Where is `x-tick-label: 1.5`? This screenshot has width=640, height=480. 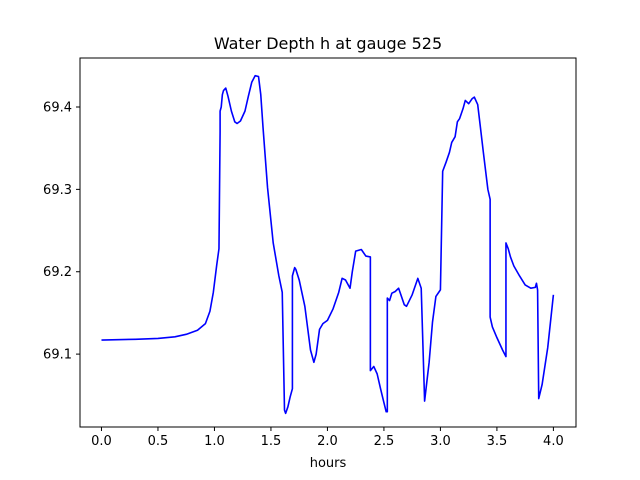 x-tick-label: 1.5 is located at coordinates (271, 441).